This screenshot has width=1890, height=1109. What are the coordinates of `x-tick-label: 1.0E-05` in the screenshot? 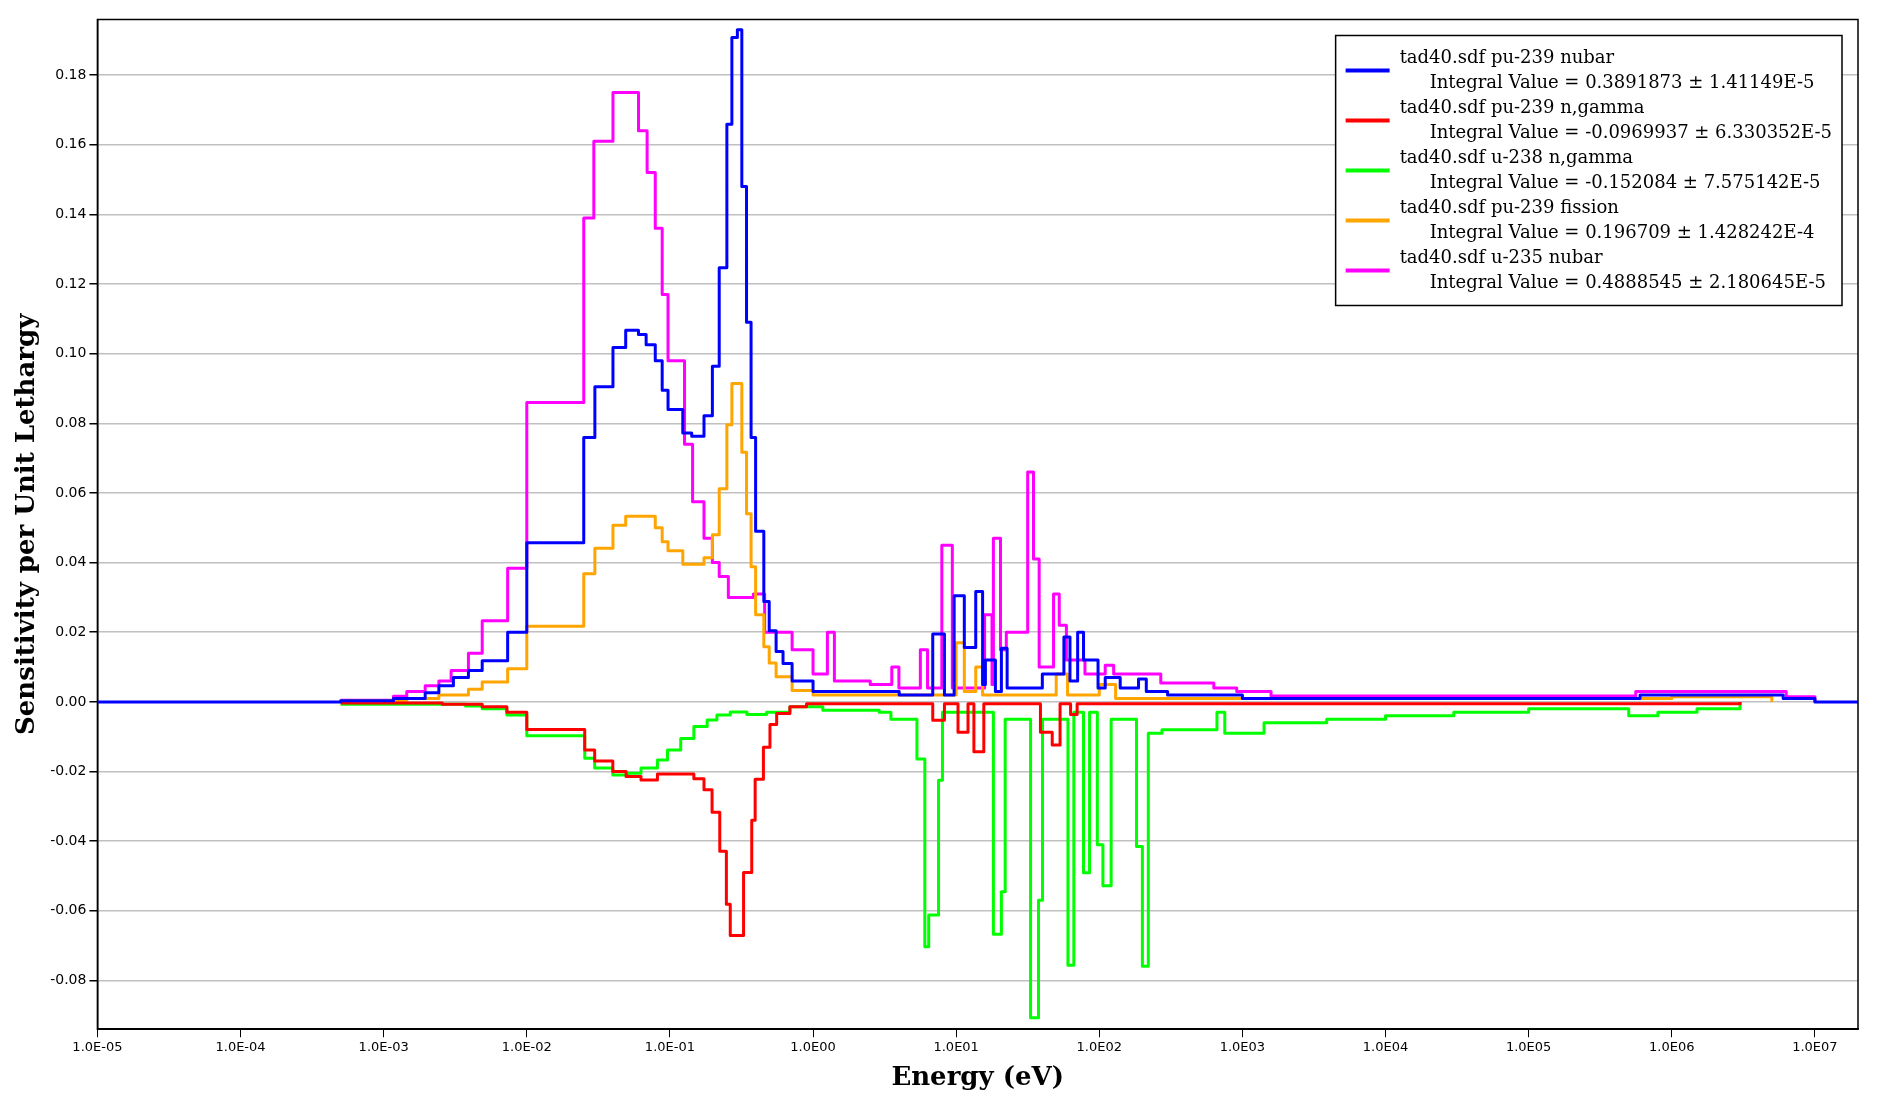 It's located at (97, 1047).